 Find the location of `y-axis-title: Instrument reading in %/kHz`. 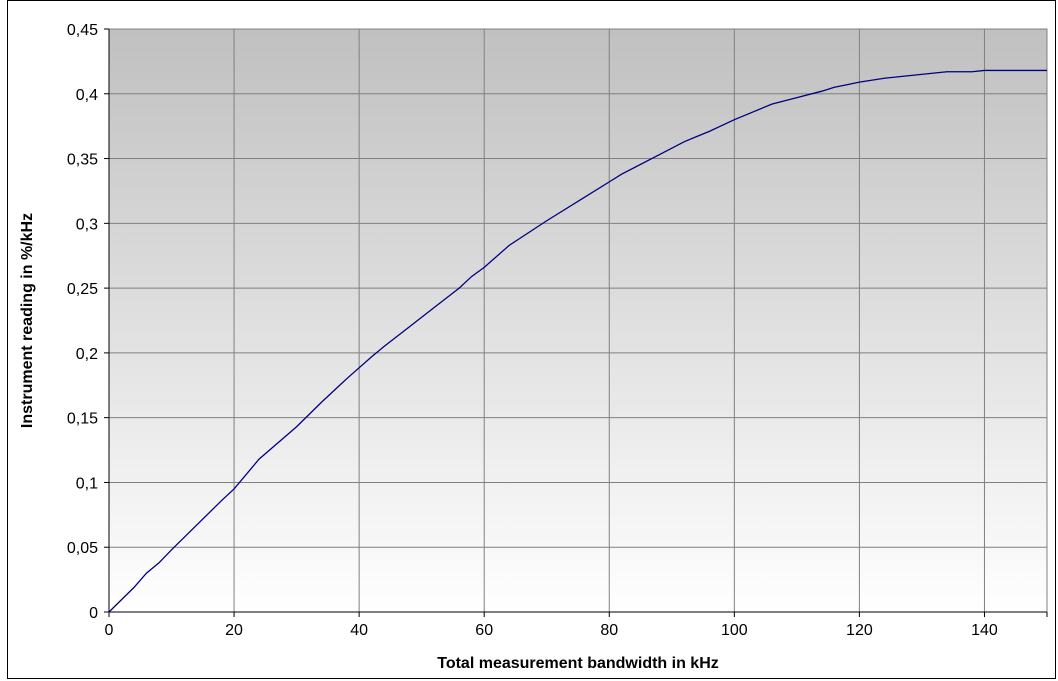

y-axis-title: Instrument reading in %/kHz is located at coordinates (27, 320).